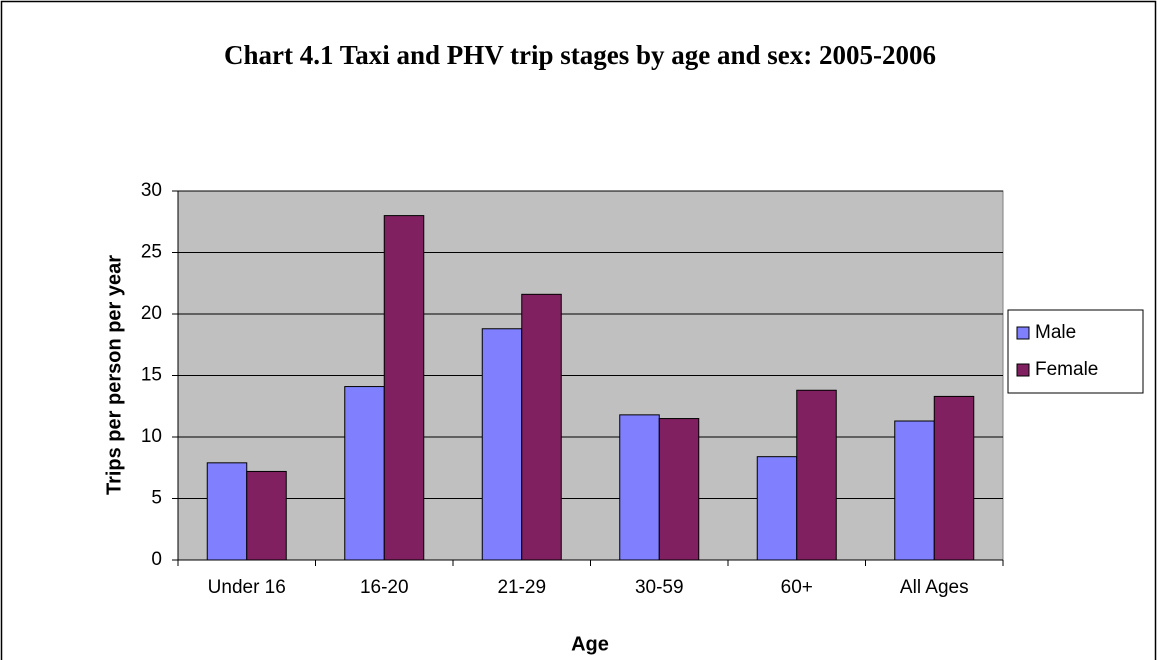 This screenshot has width=1157, height=660. What do you see at coordinates (797, 587) in the screenshot?
I see `x-tick-label: 60+` at bounding box center [797, 587].